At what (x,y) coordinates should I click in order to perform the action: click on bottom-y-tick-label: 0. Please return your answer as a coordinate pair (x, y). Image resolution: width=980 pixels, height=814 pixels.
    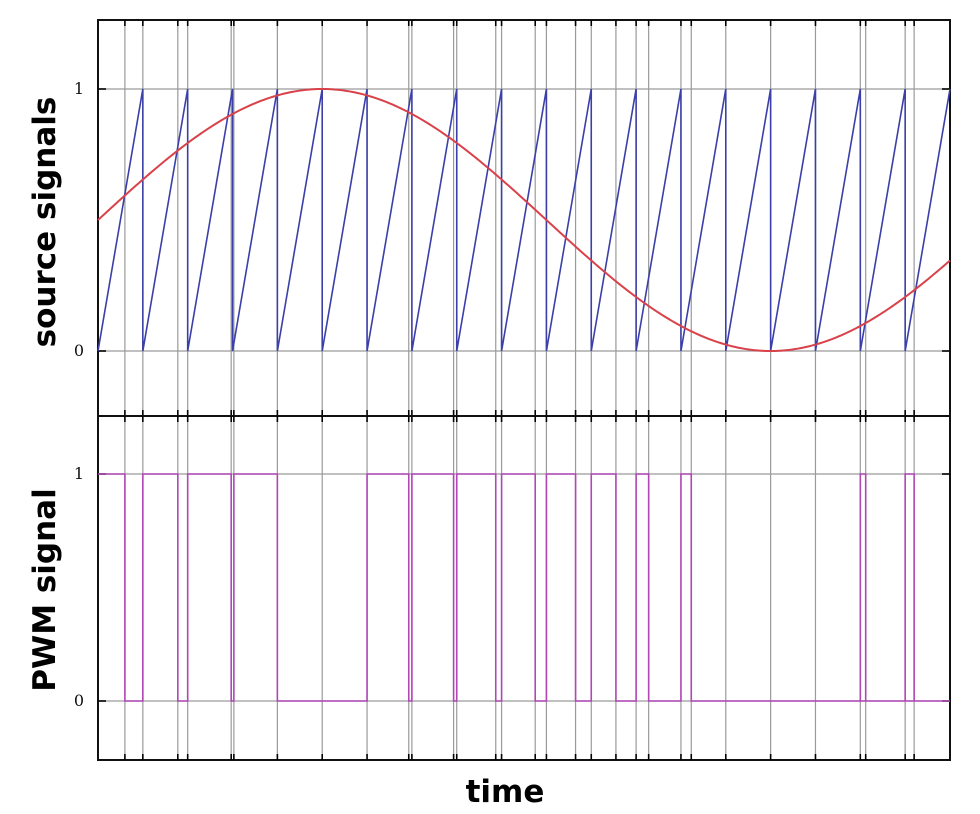
    Looking at the image, I should click on (79, 700).